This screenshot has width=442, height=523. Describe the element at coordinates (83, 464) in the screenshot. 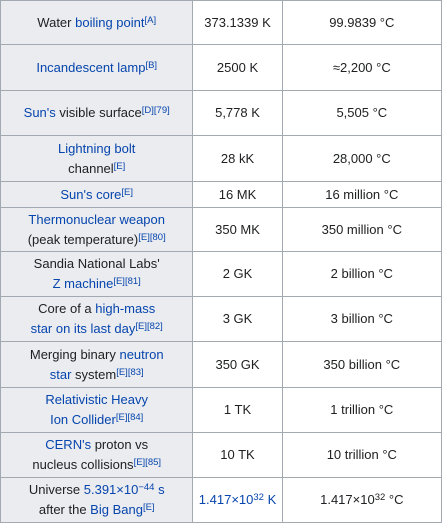

I see `cell-text: nucleus collisions` at that location.